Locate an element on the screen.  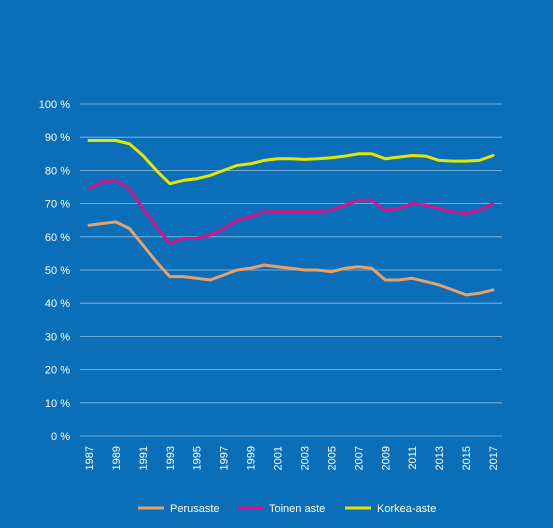
legend: Perusaste Toinen aste Korkea-aste is located at coordinates (287, 509).